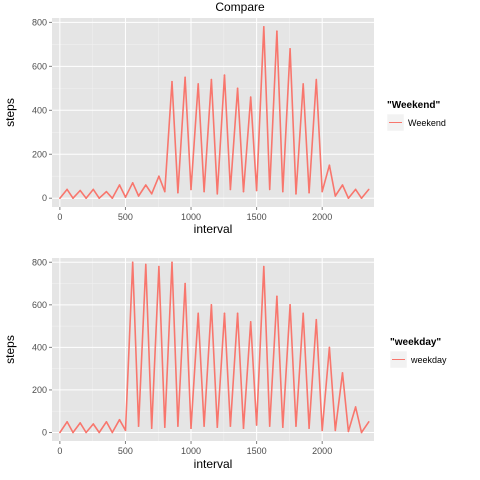 The width and height of the screenshot is (480, 480). Describe the element at coordinates (39, 110) in the screenshot. I see `y-tick-label: 400` at that location.